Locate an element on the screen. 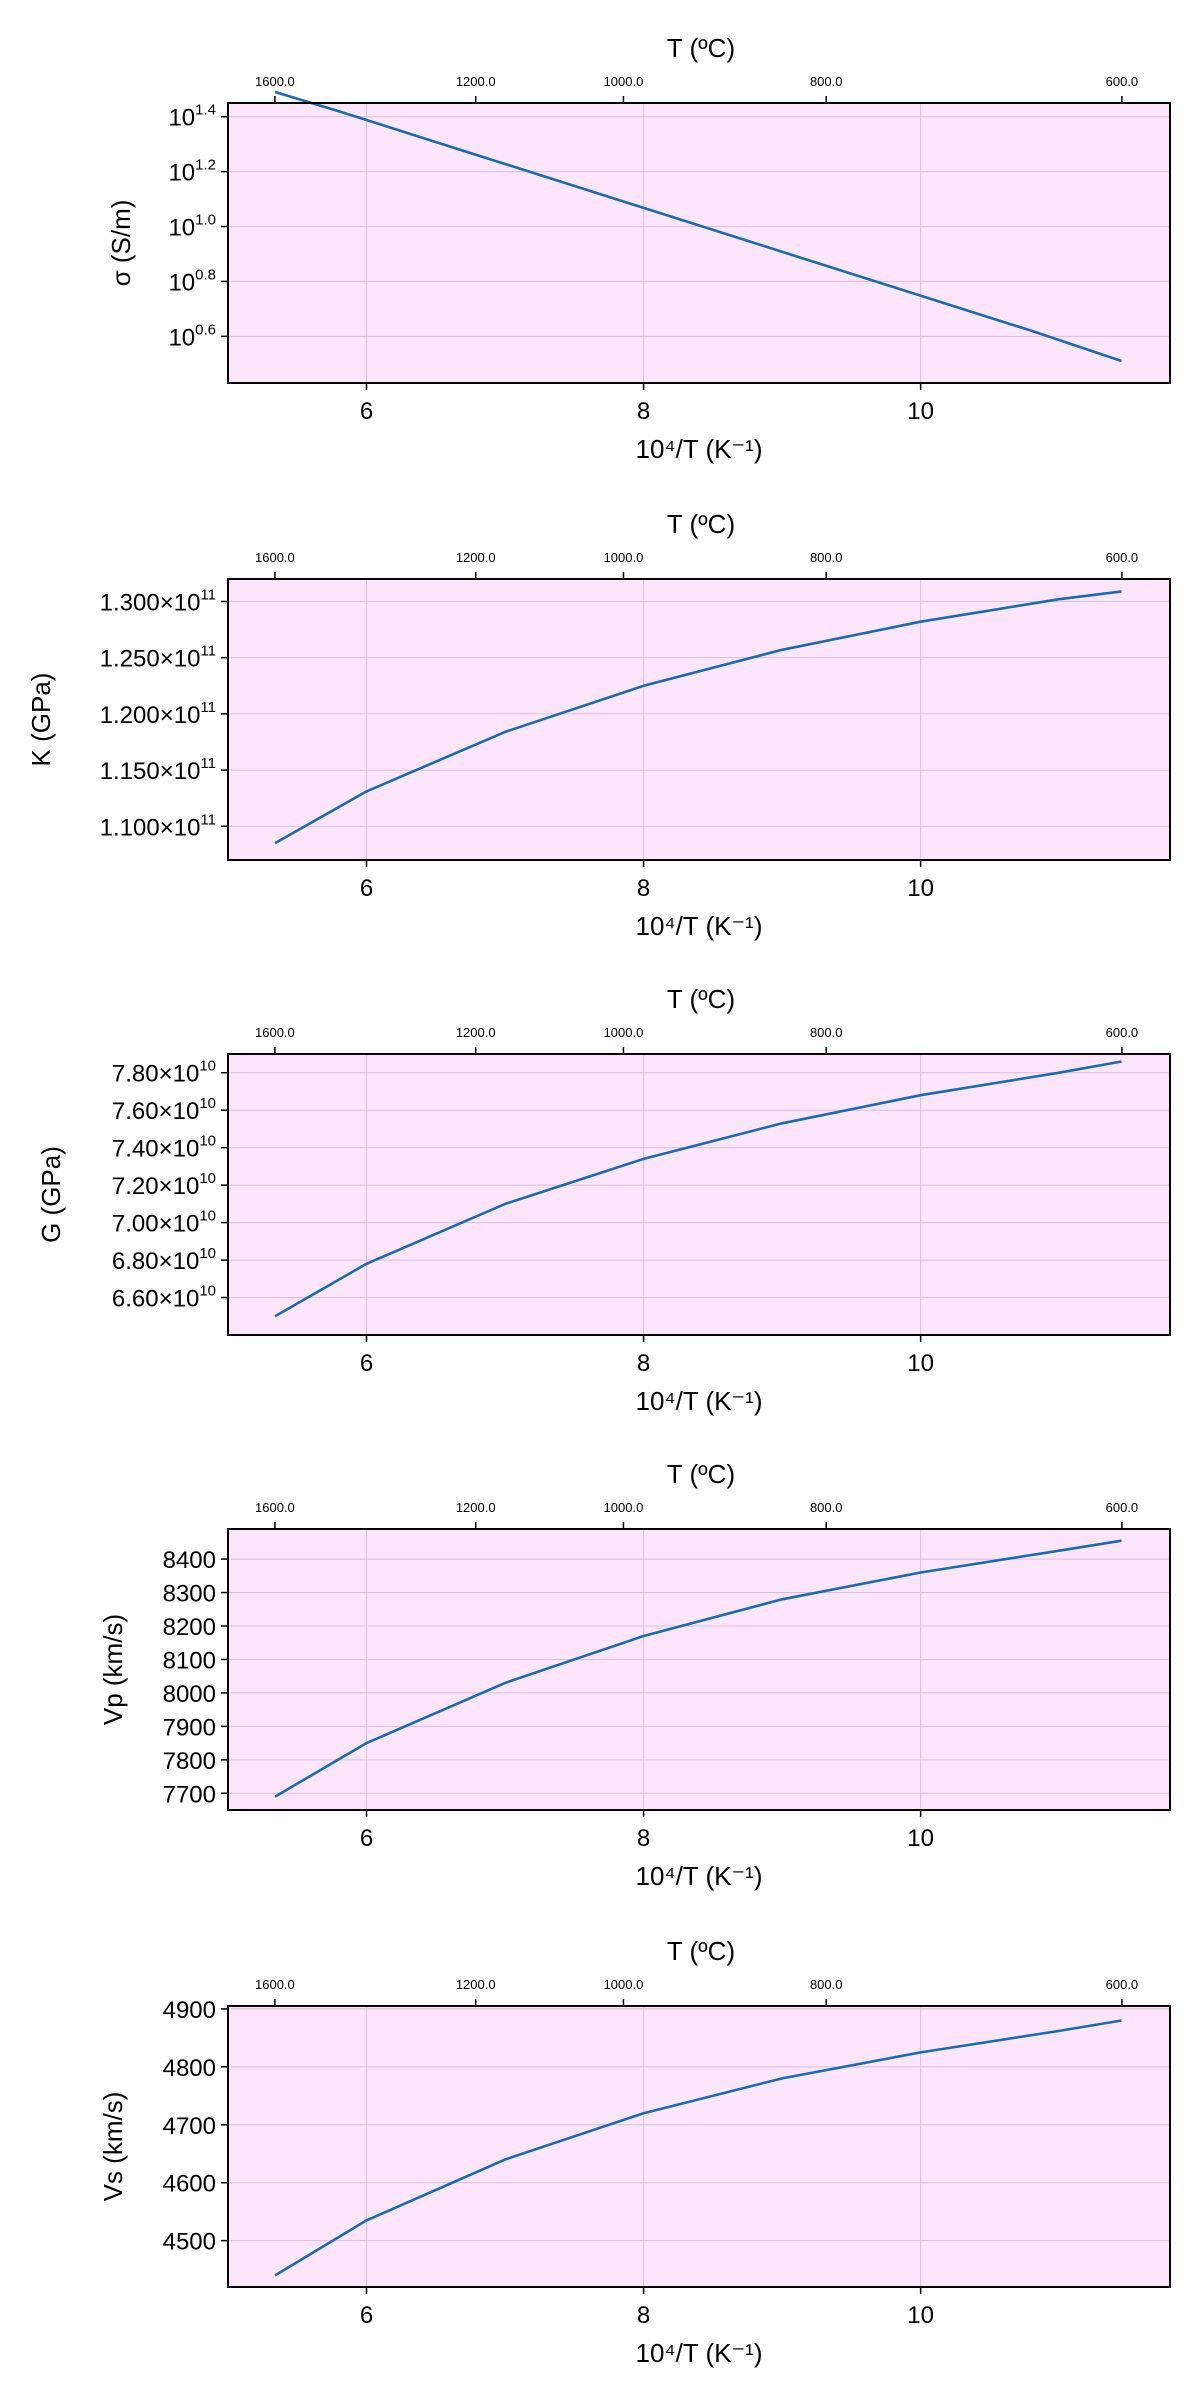 The height and width of the screenshot is (2400, 1200). y-tick-label: 7.40×10¹⁰ is located at coordinates (164, 1148).